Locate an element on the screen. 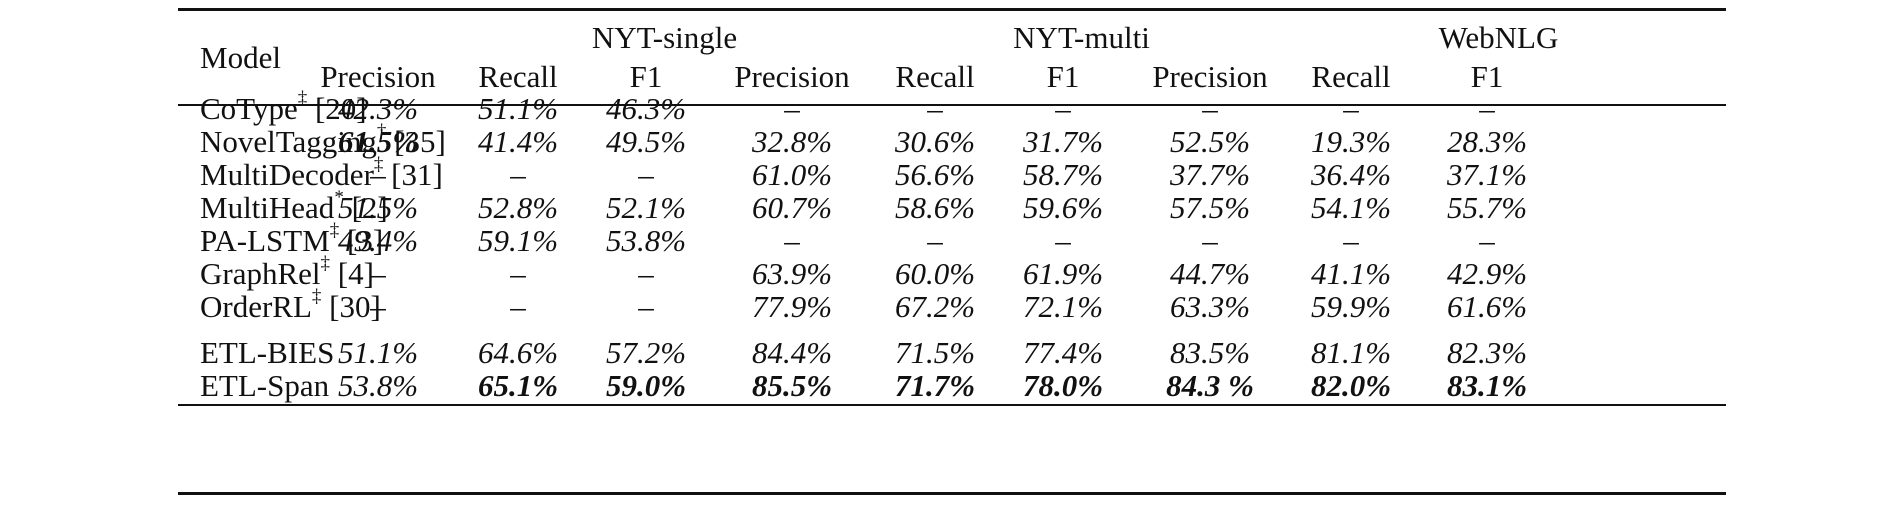  group-header-webnlg: WebNLG is located at coordinates (1498, 37).